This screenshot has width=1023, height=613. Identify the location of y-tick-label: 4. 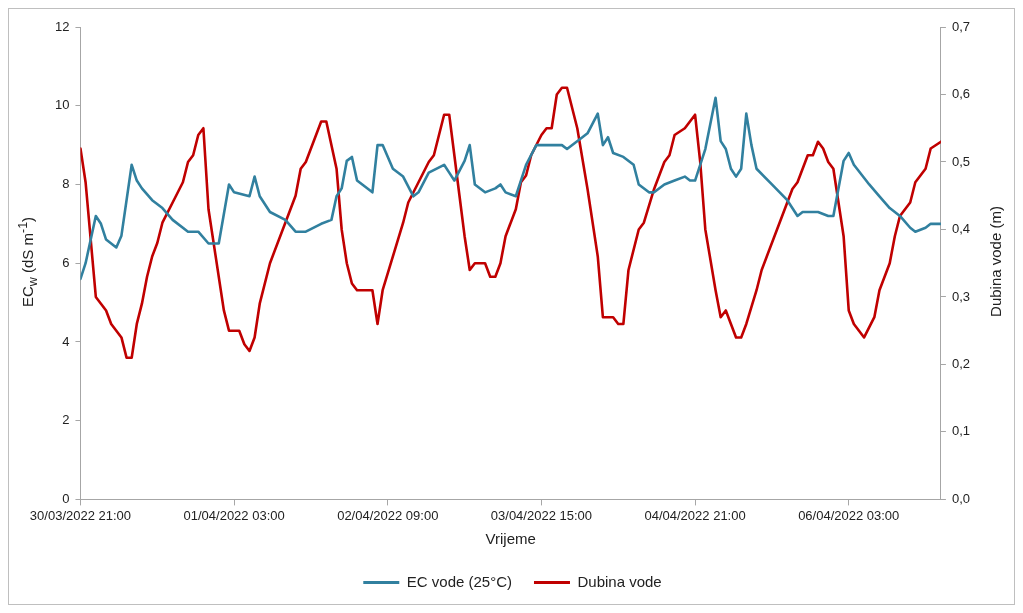
(66, 341).